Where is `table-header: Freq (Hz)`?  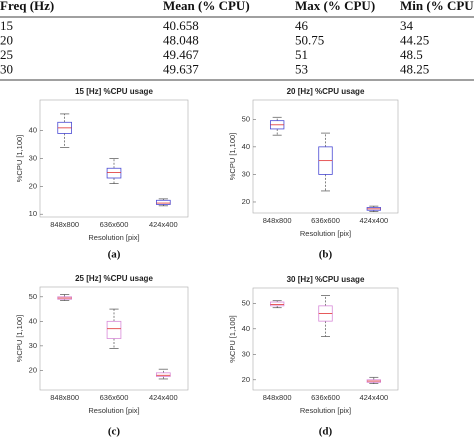
table-header: Freq (Hz) is located at coordinates (27, 6).